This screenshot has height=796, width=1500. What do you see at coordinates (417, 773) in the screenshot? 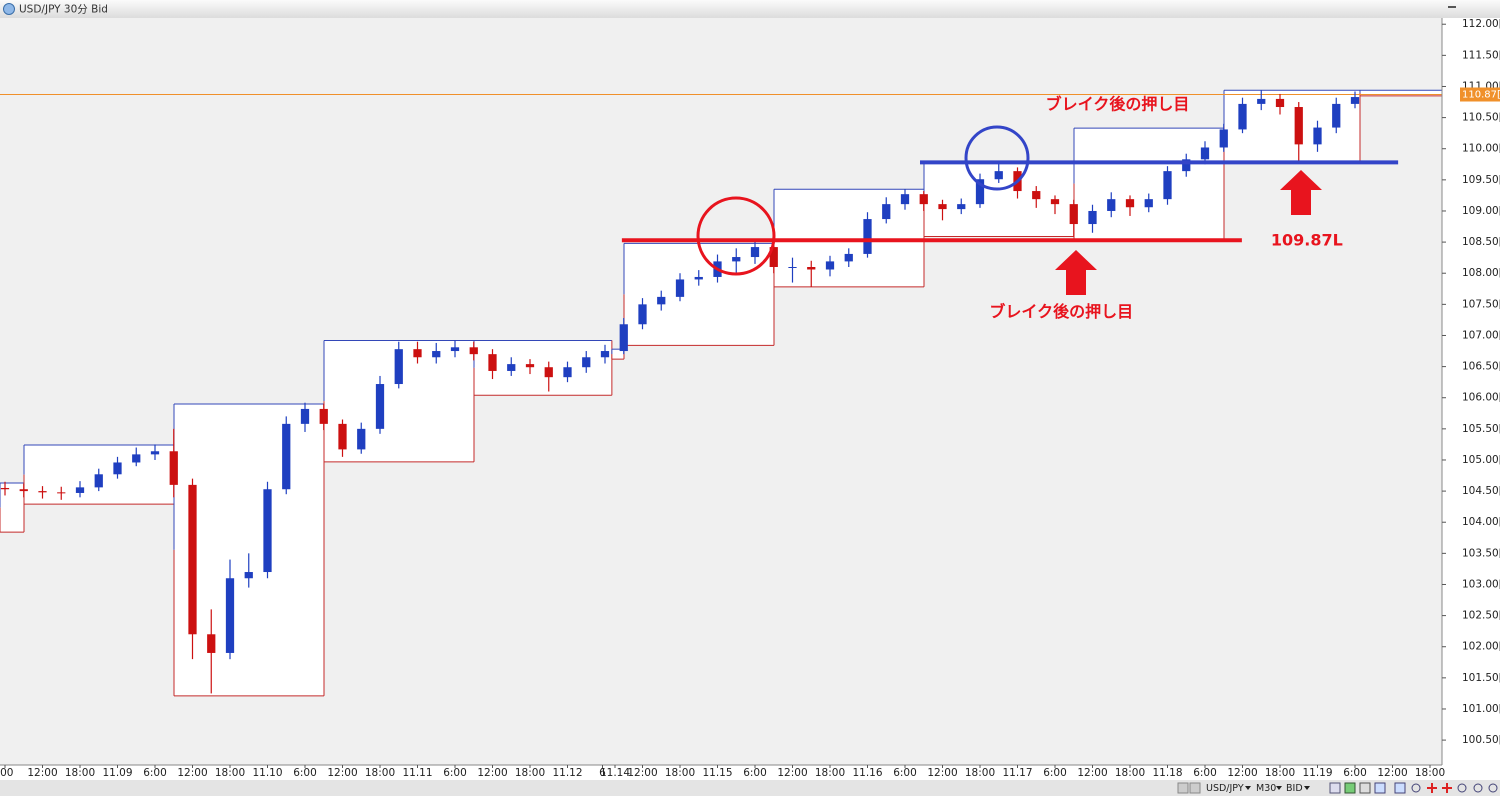
I see `x-tick-label: 11.11` at bounding box center [417, 773].